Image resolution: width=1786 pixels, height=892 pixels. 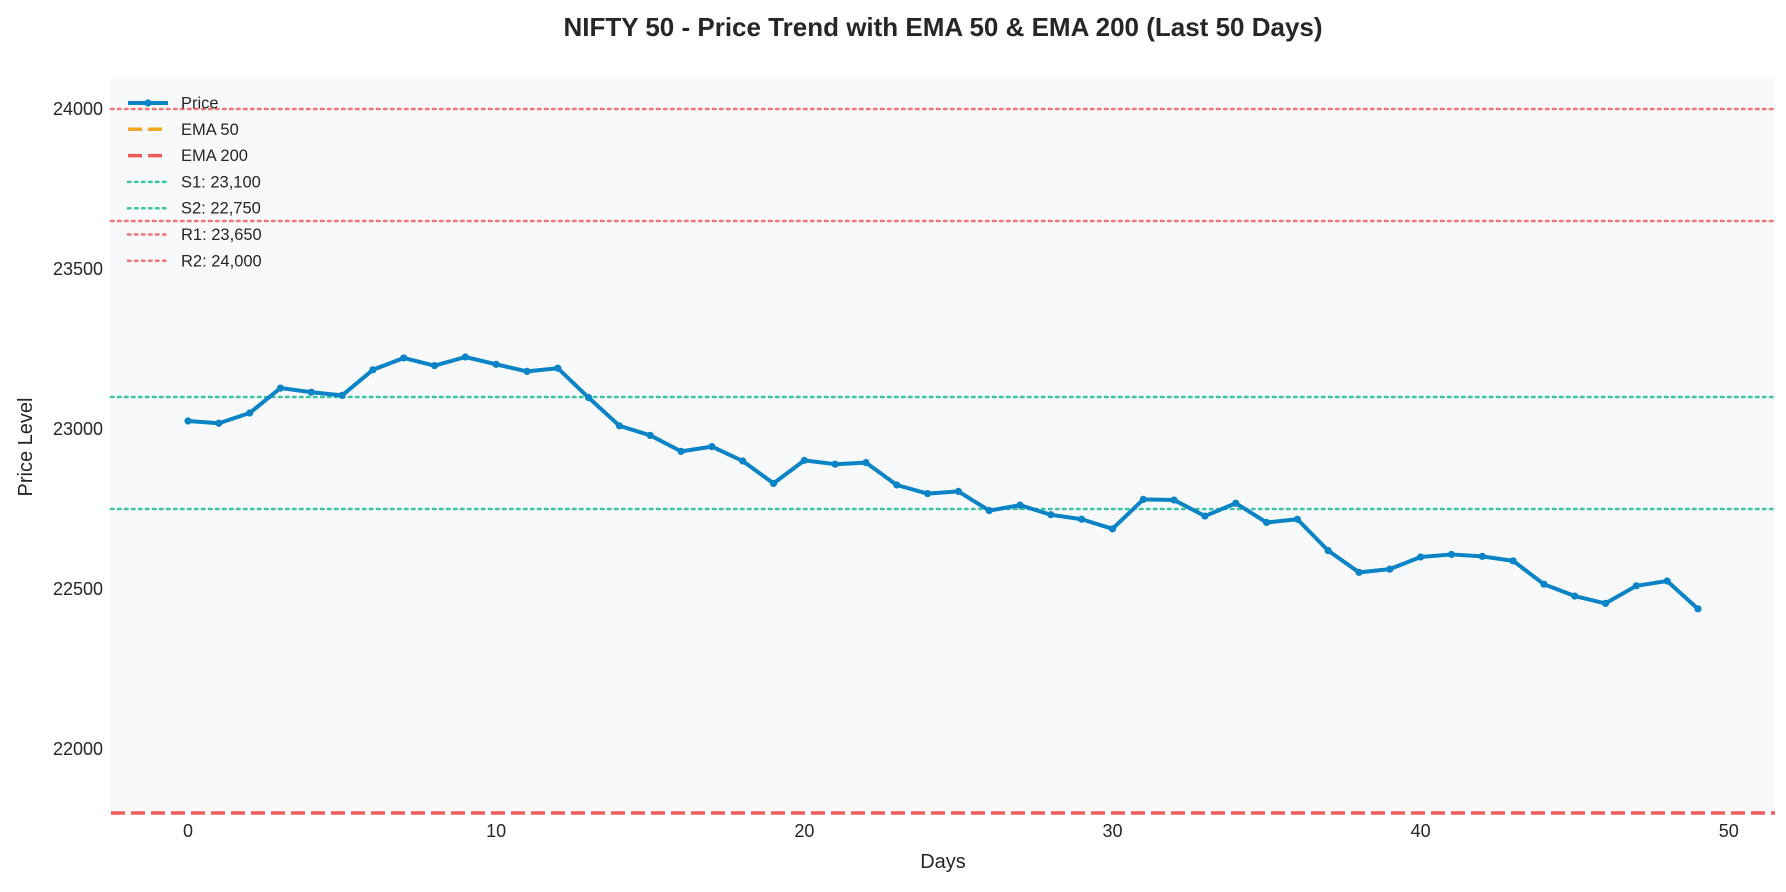 What do you see at coordinates (210, 130) in the screenshot?
I see `legend-label: EMA 50` at bounding box center [210, 130].